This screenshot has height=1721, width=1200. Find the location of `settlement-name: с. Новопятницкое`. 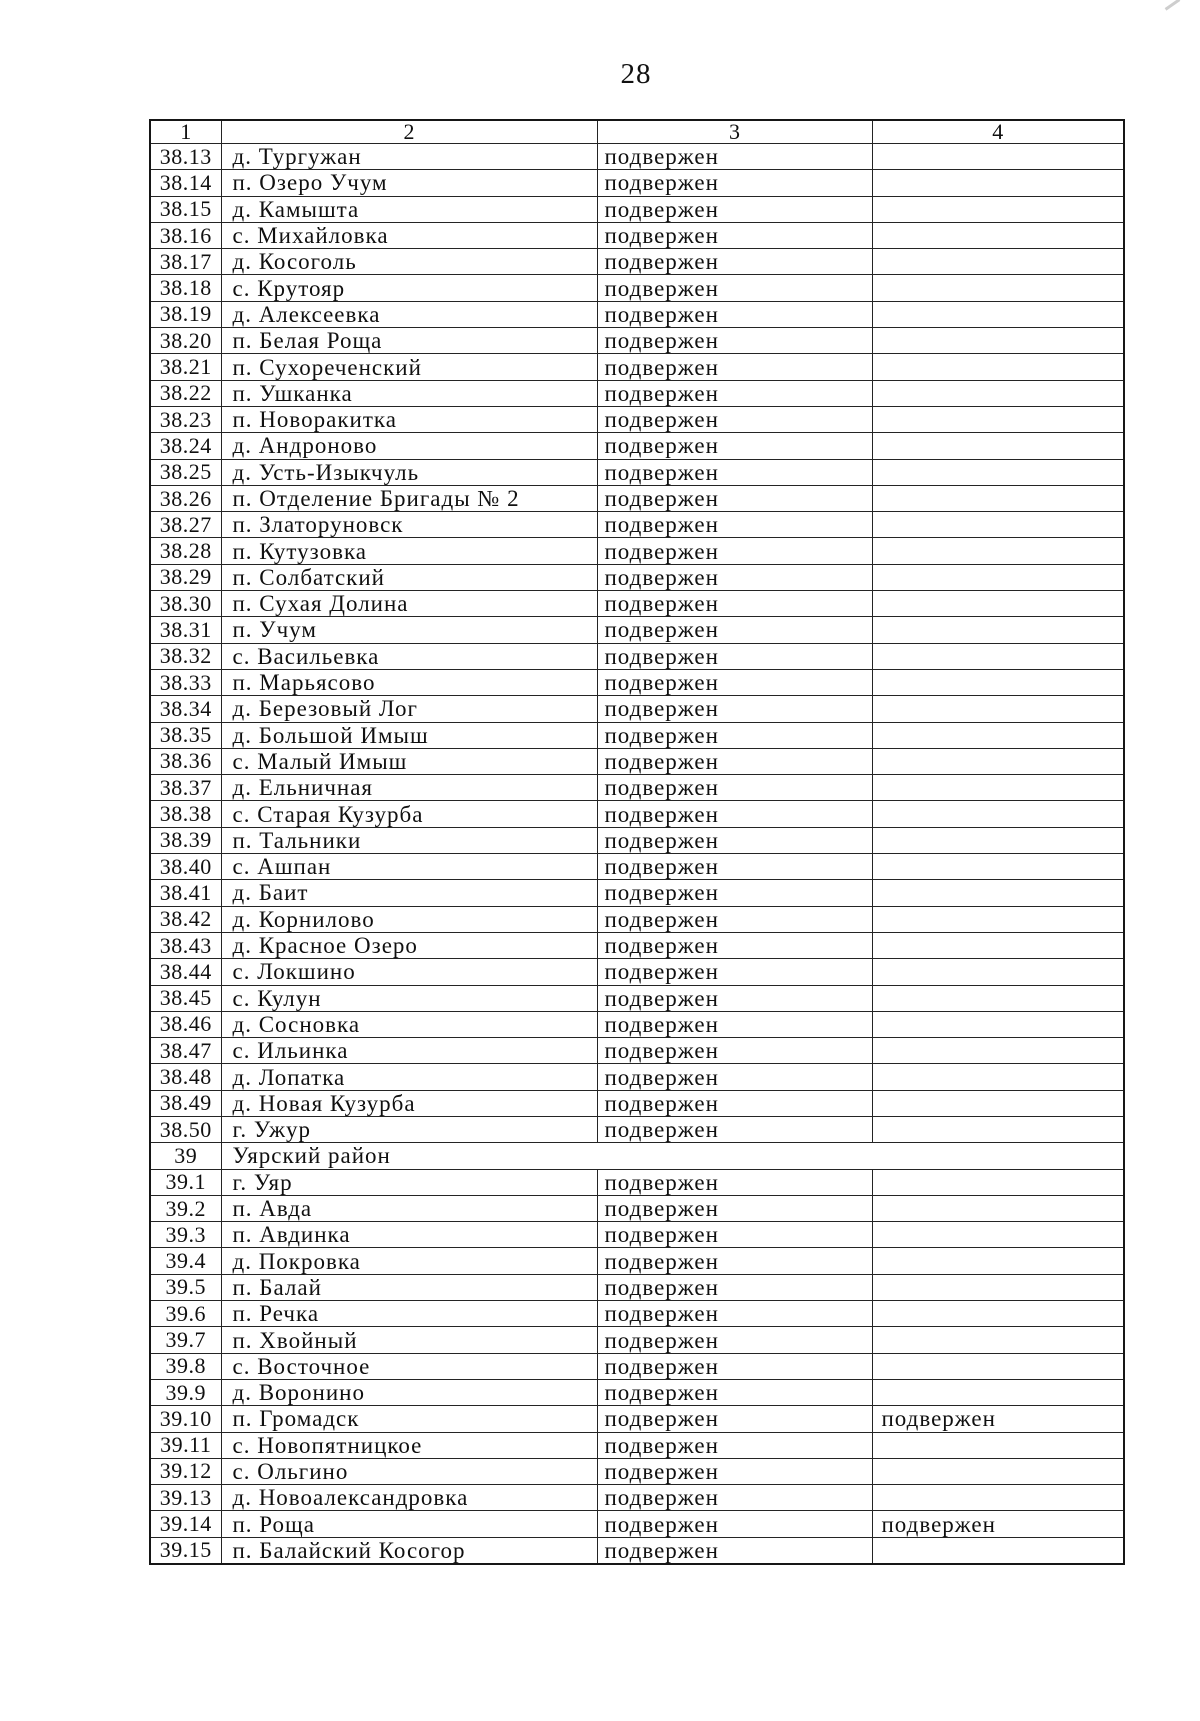

settlement-name: с. Новопятницкое is located at coordinates (409, 1445).